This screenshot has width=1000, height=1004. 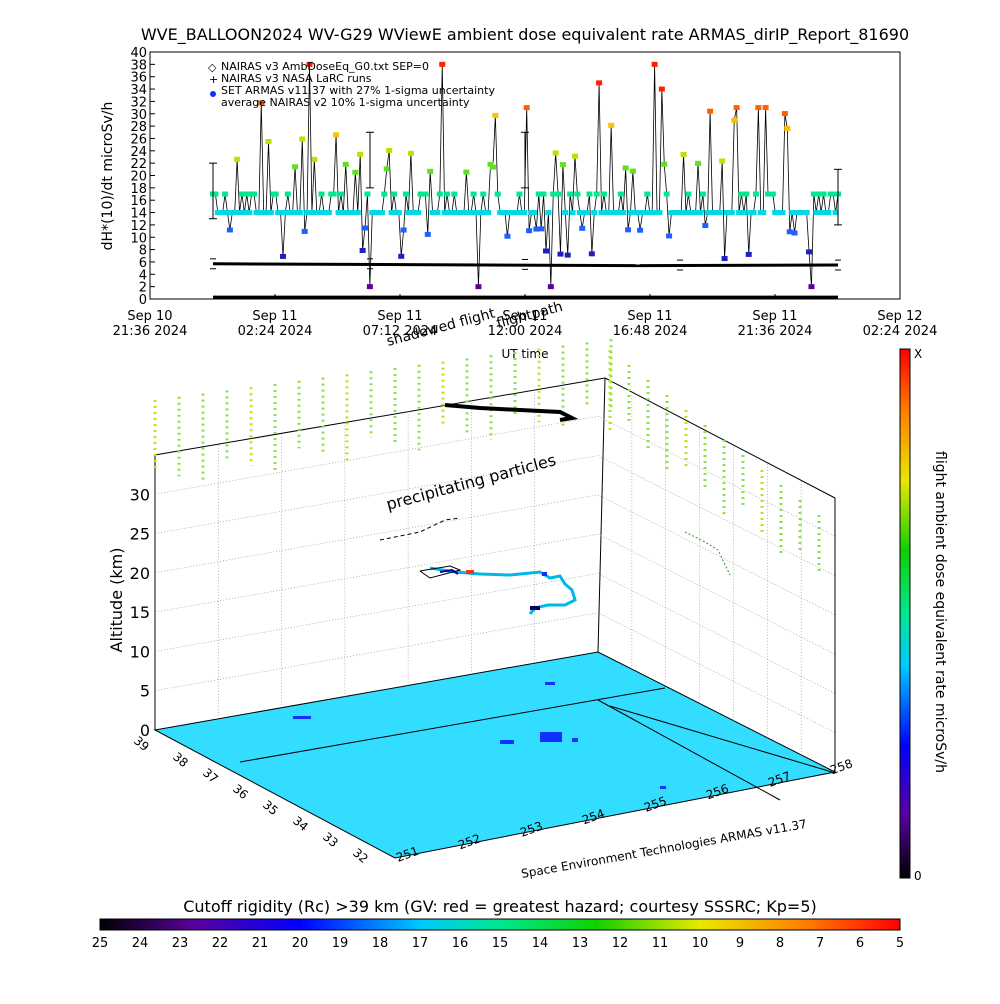 I want to click on latitude-tick-label: 38, so click(x=180, y=760).